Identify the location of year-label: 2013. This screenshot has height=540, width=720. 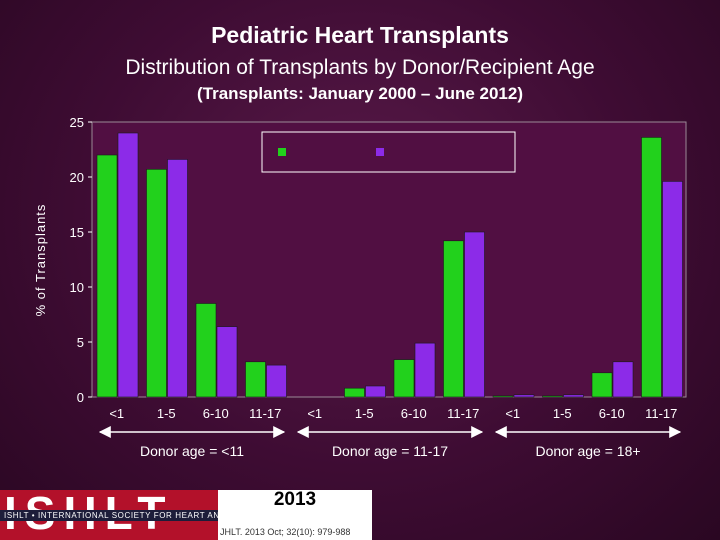
(295, 499).